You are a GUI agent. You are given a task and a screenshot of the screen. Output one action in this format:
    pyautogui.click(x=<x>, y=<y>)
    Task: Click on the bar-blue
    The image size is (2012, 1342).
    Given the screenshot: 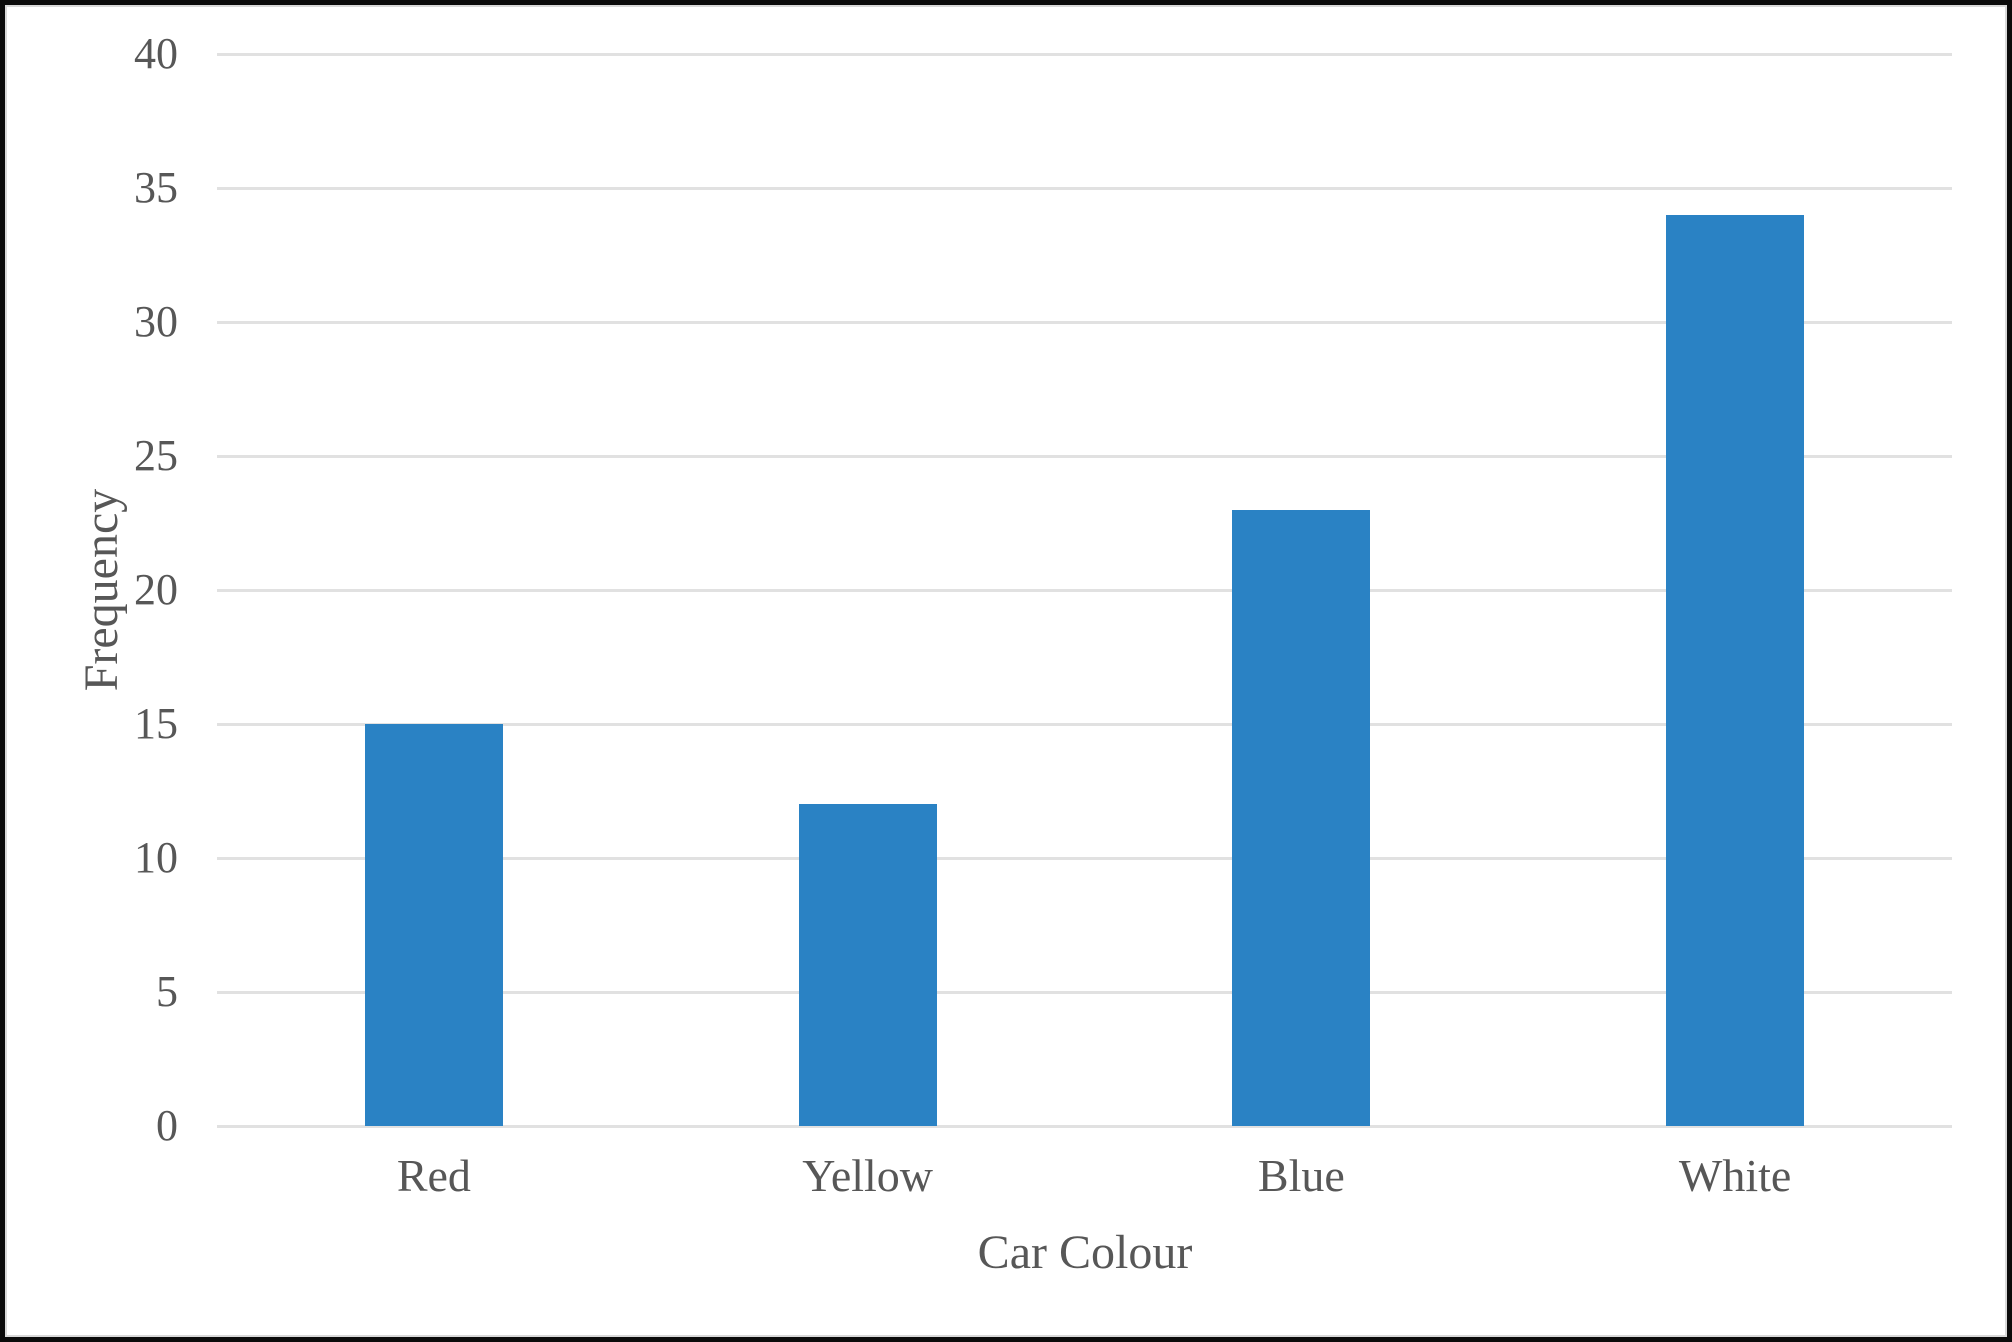 What is the action you would take?
    pyautogui.click(x=1301, y=817)
    